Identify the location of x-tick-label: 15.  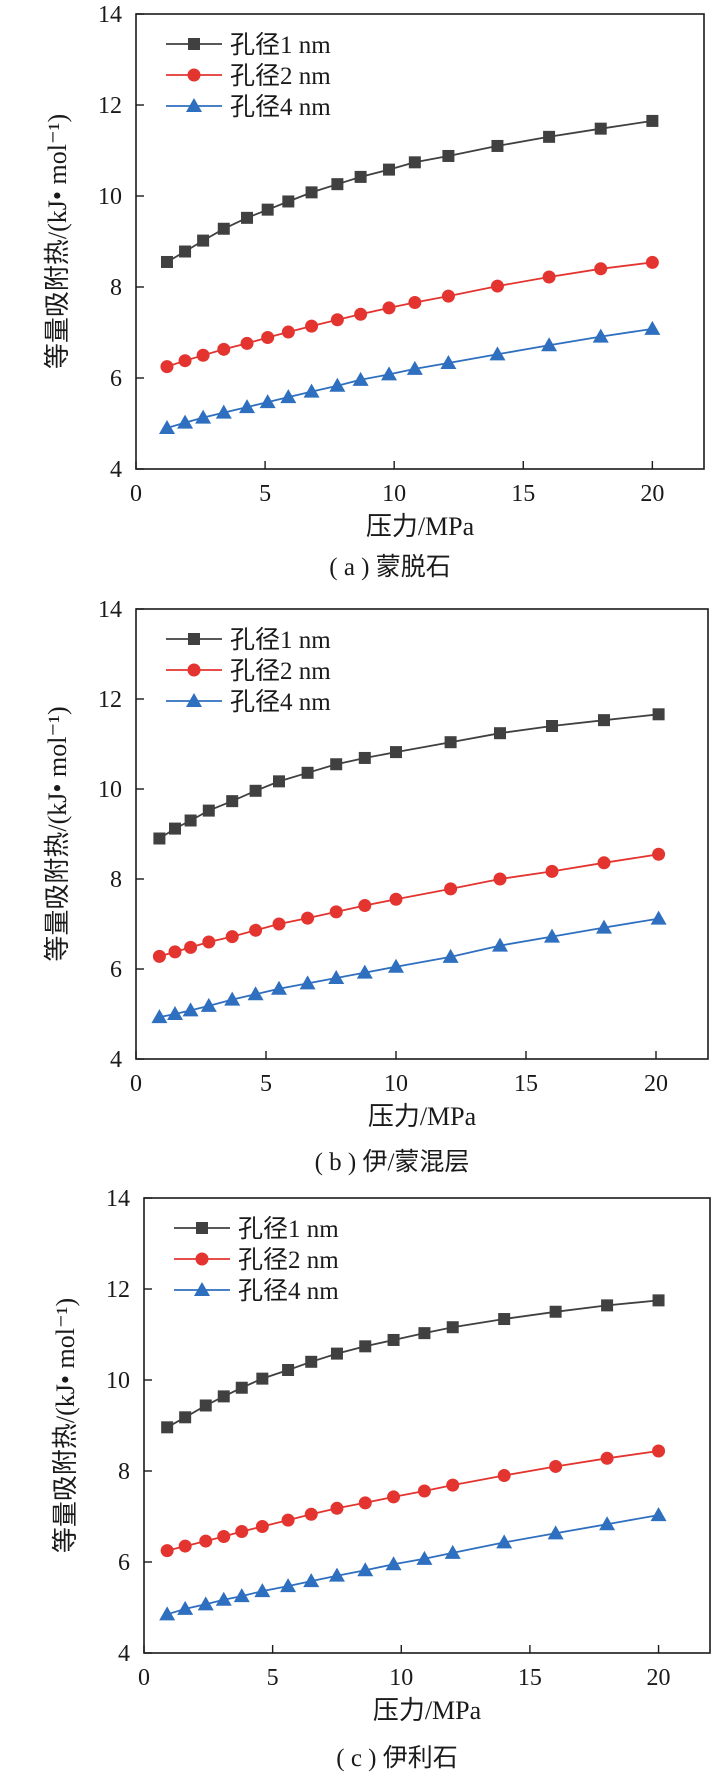
(530, 1678).